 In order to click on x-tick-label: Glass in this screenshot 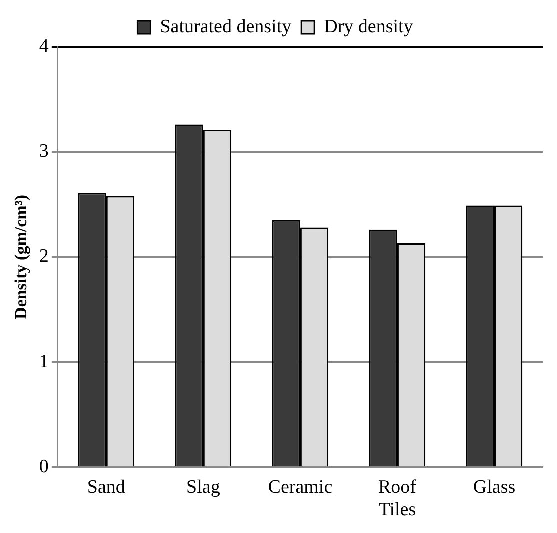, I will do `click(494, 487)`.